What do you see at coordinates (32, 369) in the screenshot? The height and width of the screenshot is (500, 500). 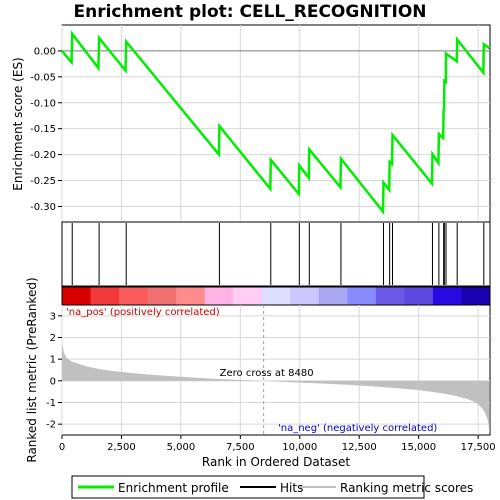 I see `metric-y-axis-label: Ranked list metric (PreRanked)` at bounding box center [32, 369].